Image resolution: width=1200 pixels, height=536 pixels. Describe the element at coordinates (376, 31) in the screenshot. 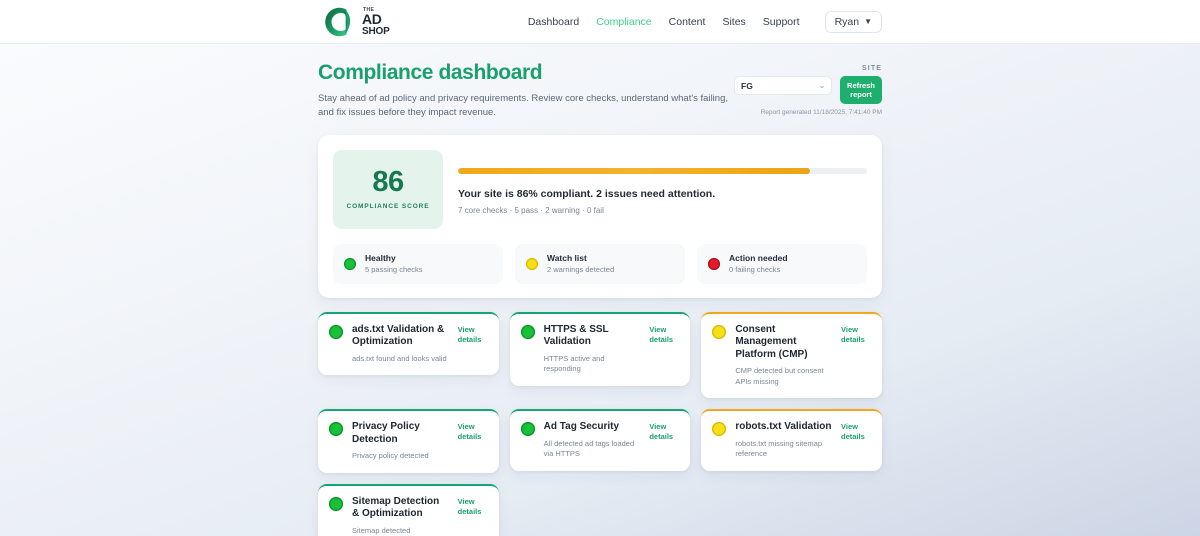

I see `brand-shop-text: SHOP` at that location.